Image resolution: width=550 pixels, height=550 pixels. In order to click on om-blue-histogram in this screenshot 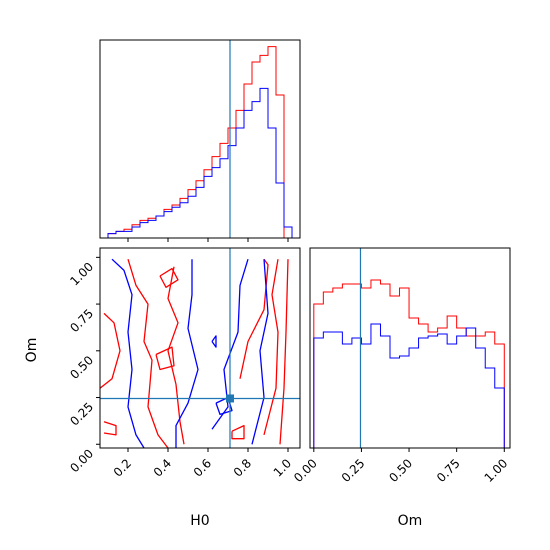, I will do `click(409, 385)`.